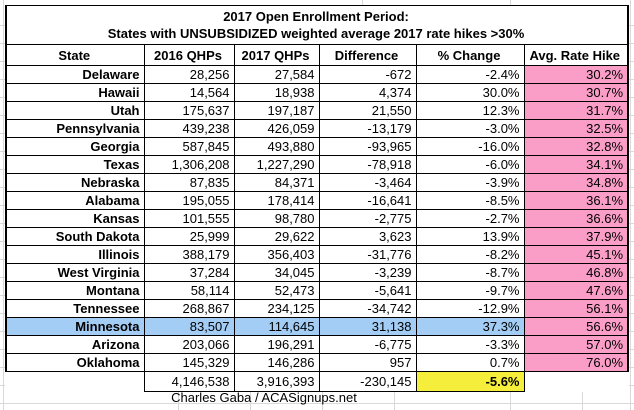 This screenshot has height=410, width=634. Describe the element at coordinates (276, 308) in the screenshot. I see `qhp-2017-cell: 234,125` at that location.